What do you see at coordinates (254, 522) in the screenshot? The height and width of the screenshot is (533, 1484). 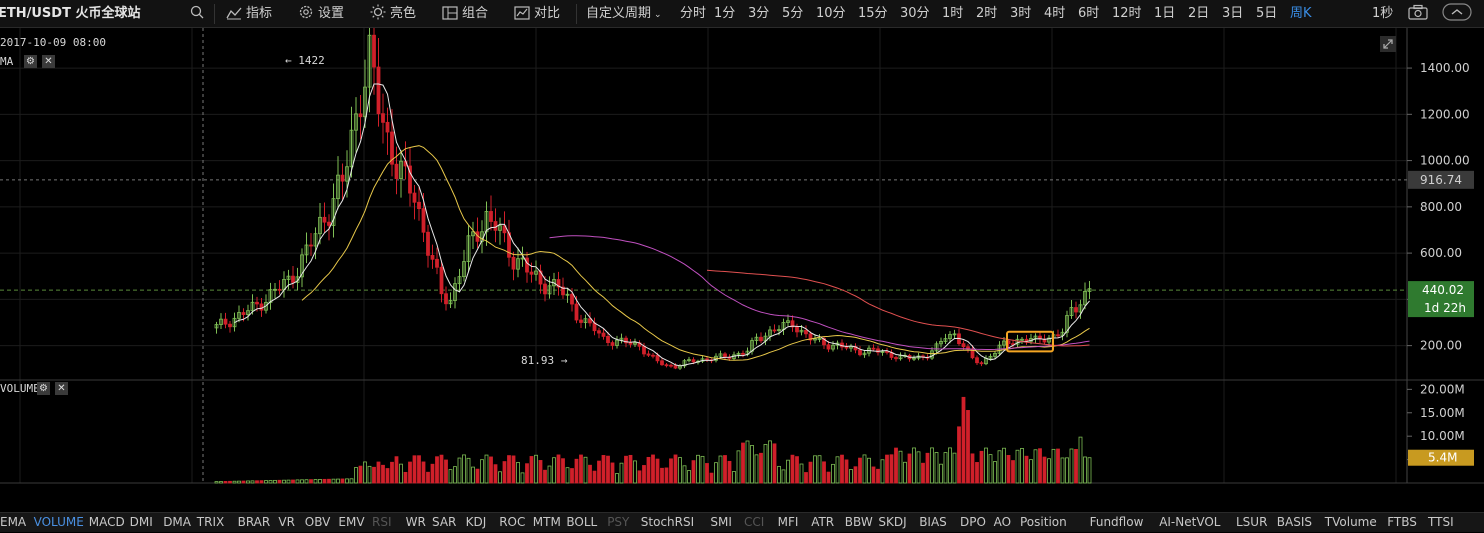 I see `indicator-tab: BRAR` at bounding box center [254, 522].